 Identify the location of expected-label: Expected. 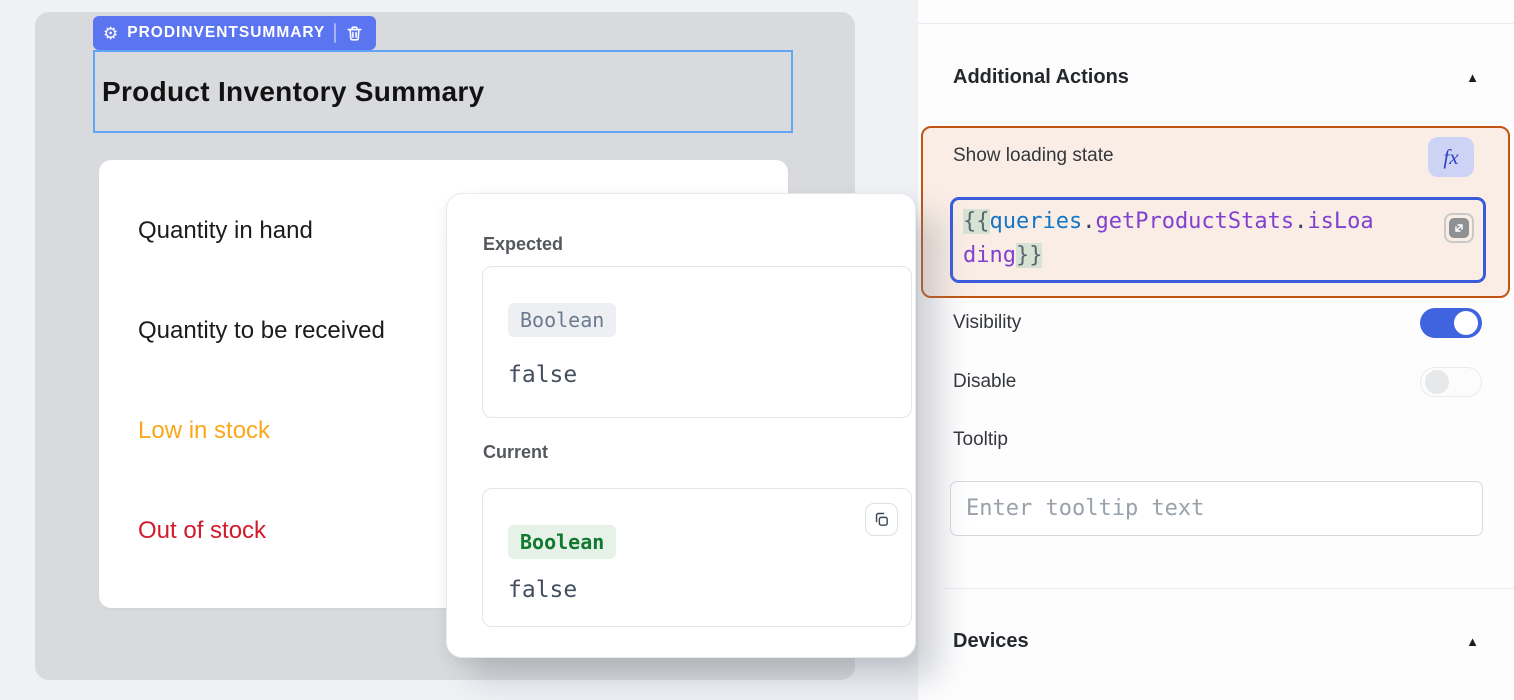
(523, 244).